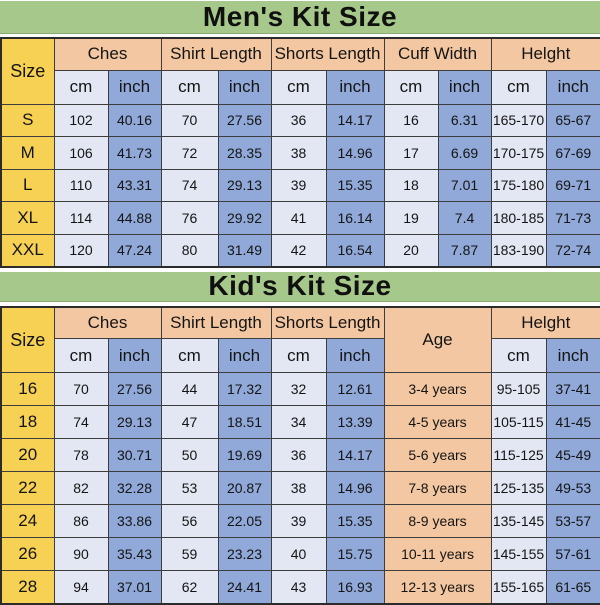  Describe the element at coordinates (27, 153) in the screenshot. I see `table-cell: M` at that location.